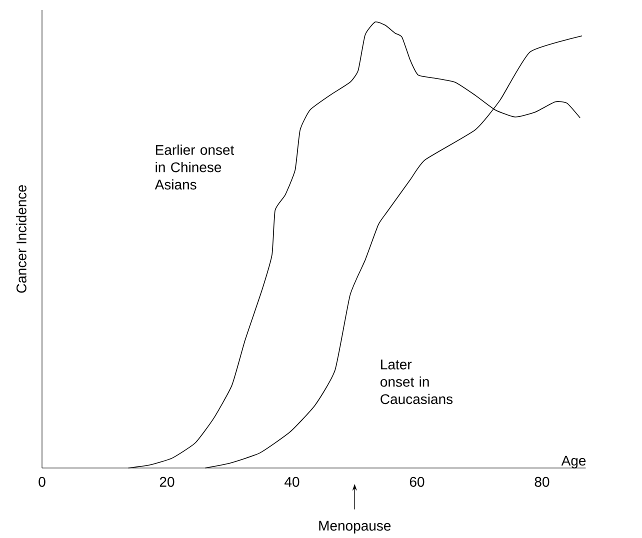 Image resolution: width=642 pixels, height=538 pixels. What do you see at coordinates (355, 527) in the screenshot?
I see `text: Menopause` at bounding box center [355, 527].